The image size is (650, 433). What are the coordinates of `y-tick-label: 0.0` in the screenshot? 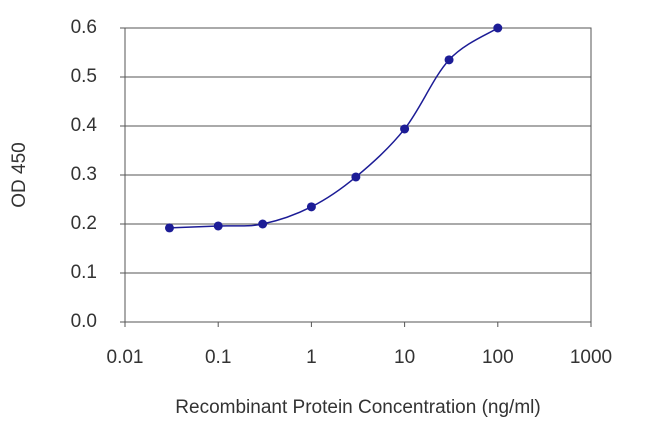 It's located at (84, 321).